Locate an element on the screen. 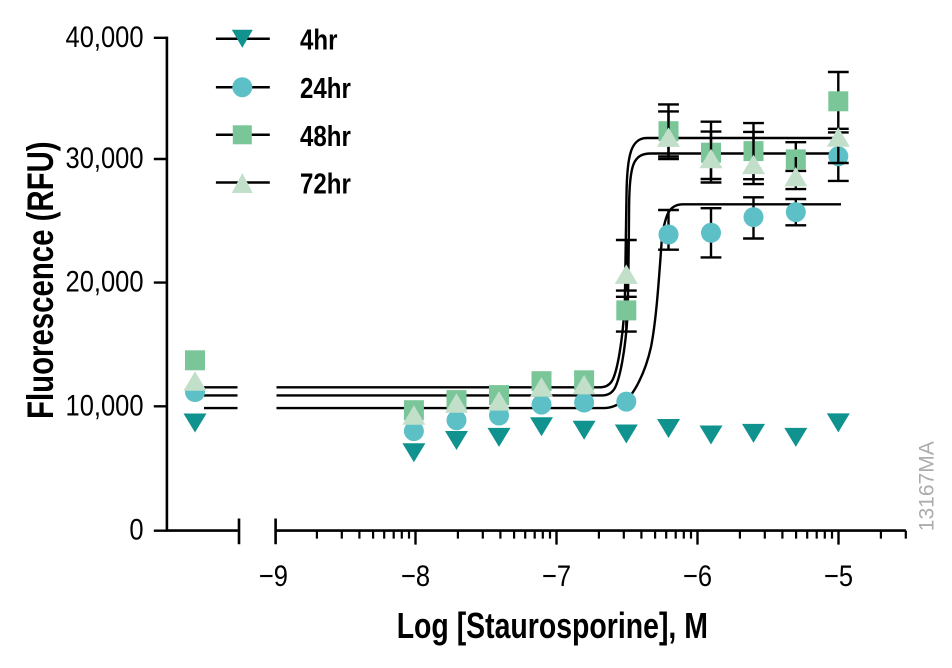 This screenshot has height=668, width=952. svg-text: −7 is located at coordinates (556, 575).